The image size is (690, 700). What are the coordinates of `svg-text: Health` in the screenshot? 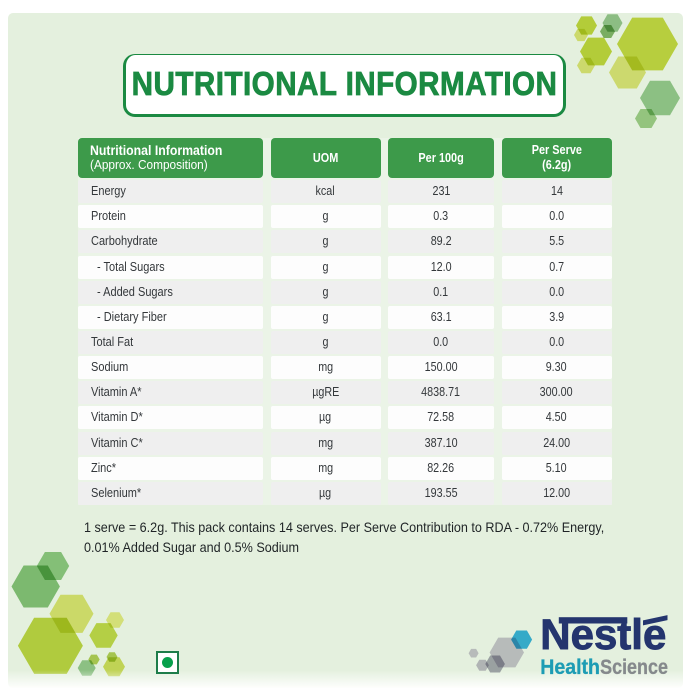 It's located at (570, 667).